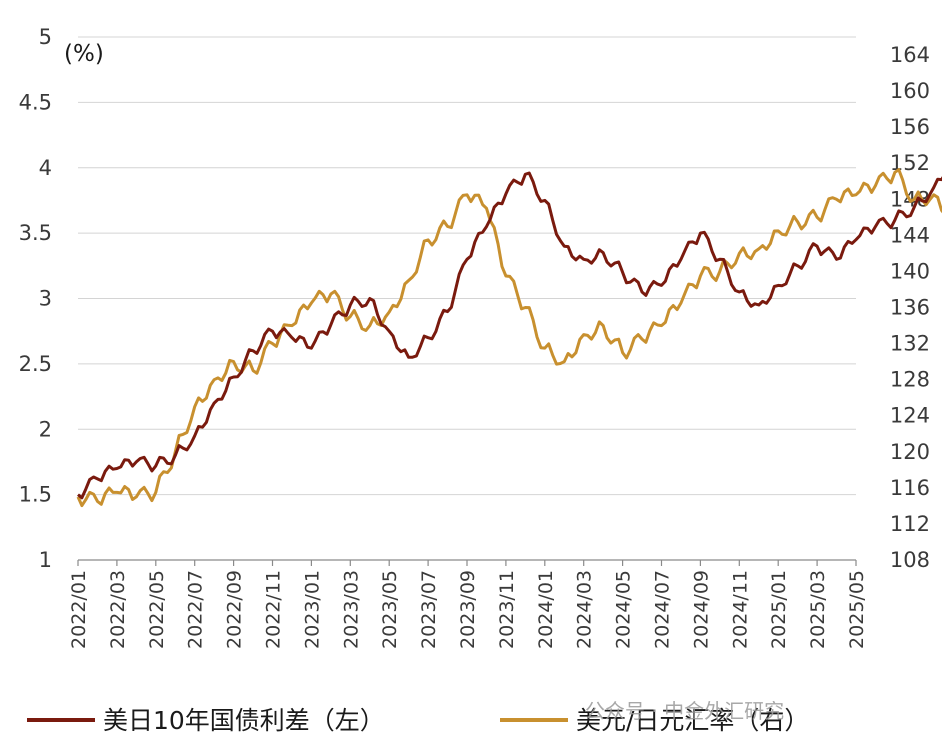 The width and height of the screenshot is (942, 752). Describe the element at coordinates (45, 560) in the screenshot. I see `left-tick-label: 1` at that location.